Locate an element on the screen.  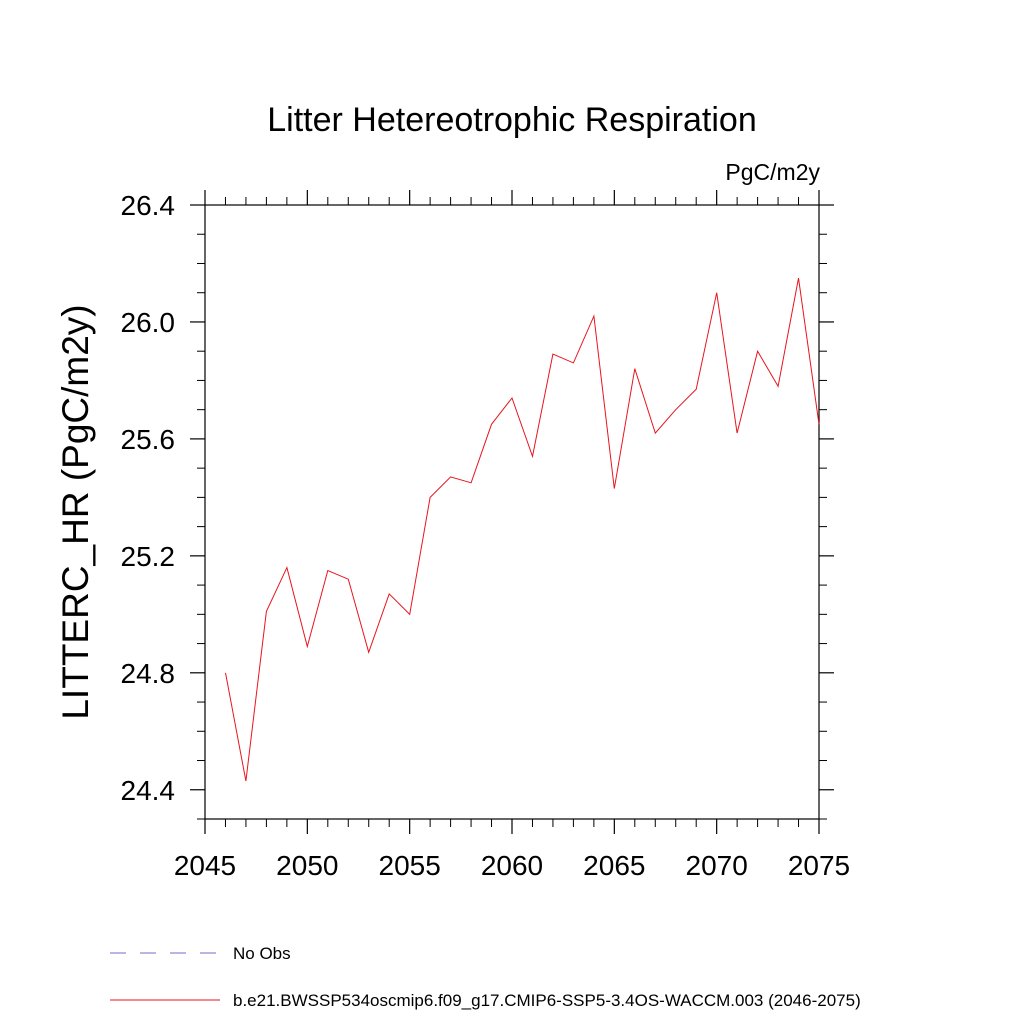
x-tick-label-2050: 2050 is located at coordinates (307, 865).